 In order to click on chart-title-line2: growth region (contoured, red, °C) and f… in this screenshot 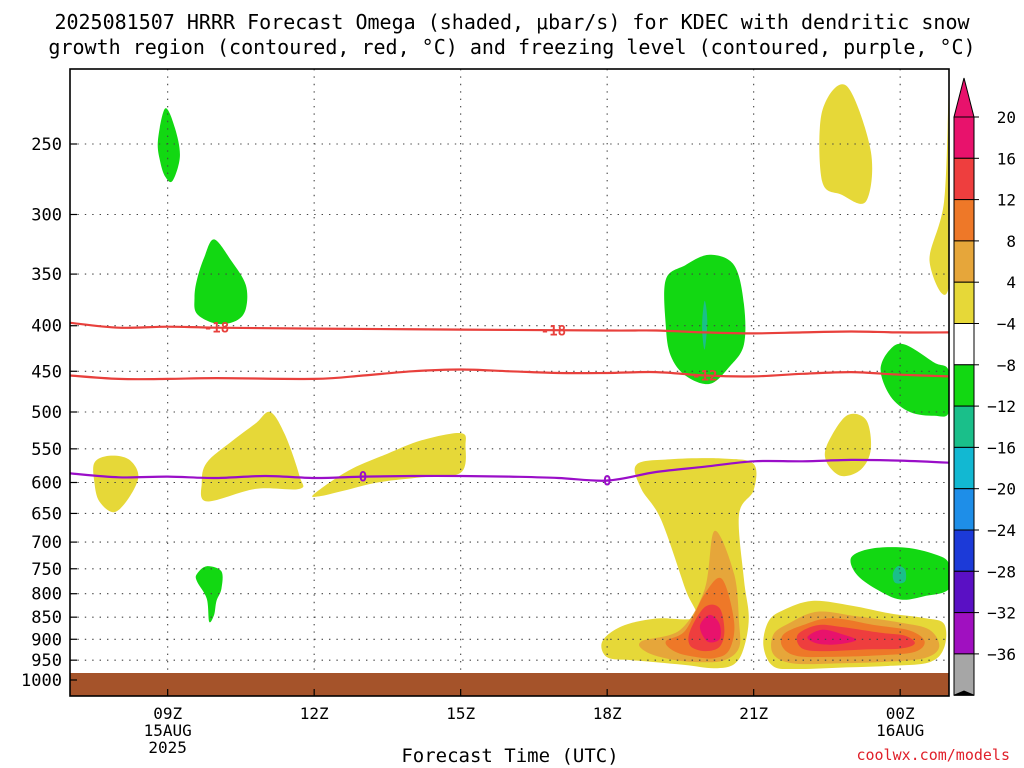, I will do `click(512, 47)`.